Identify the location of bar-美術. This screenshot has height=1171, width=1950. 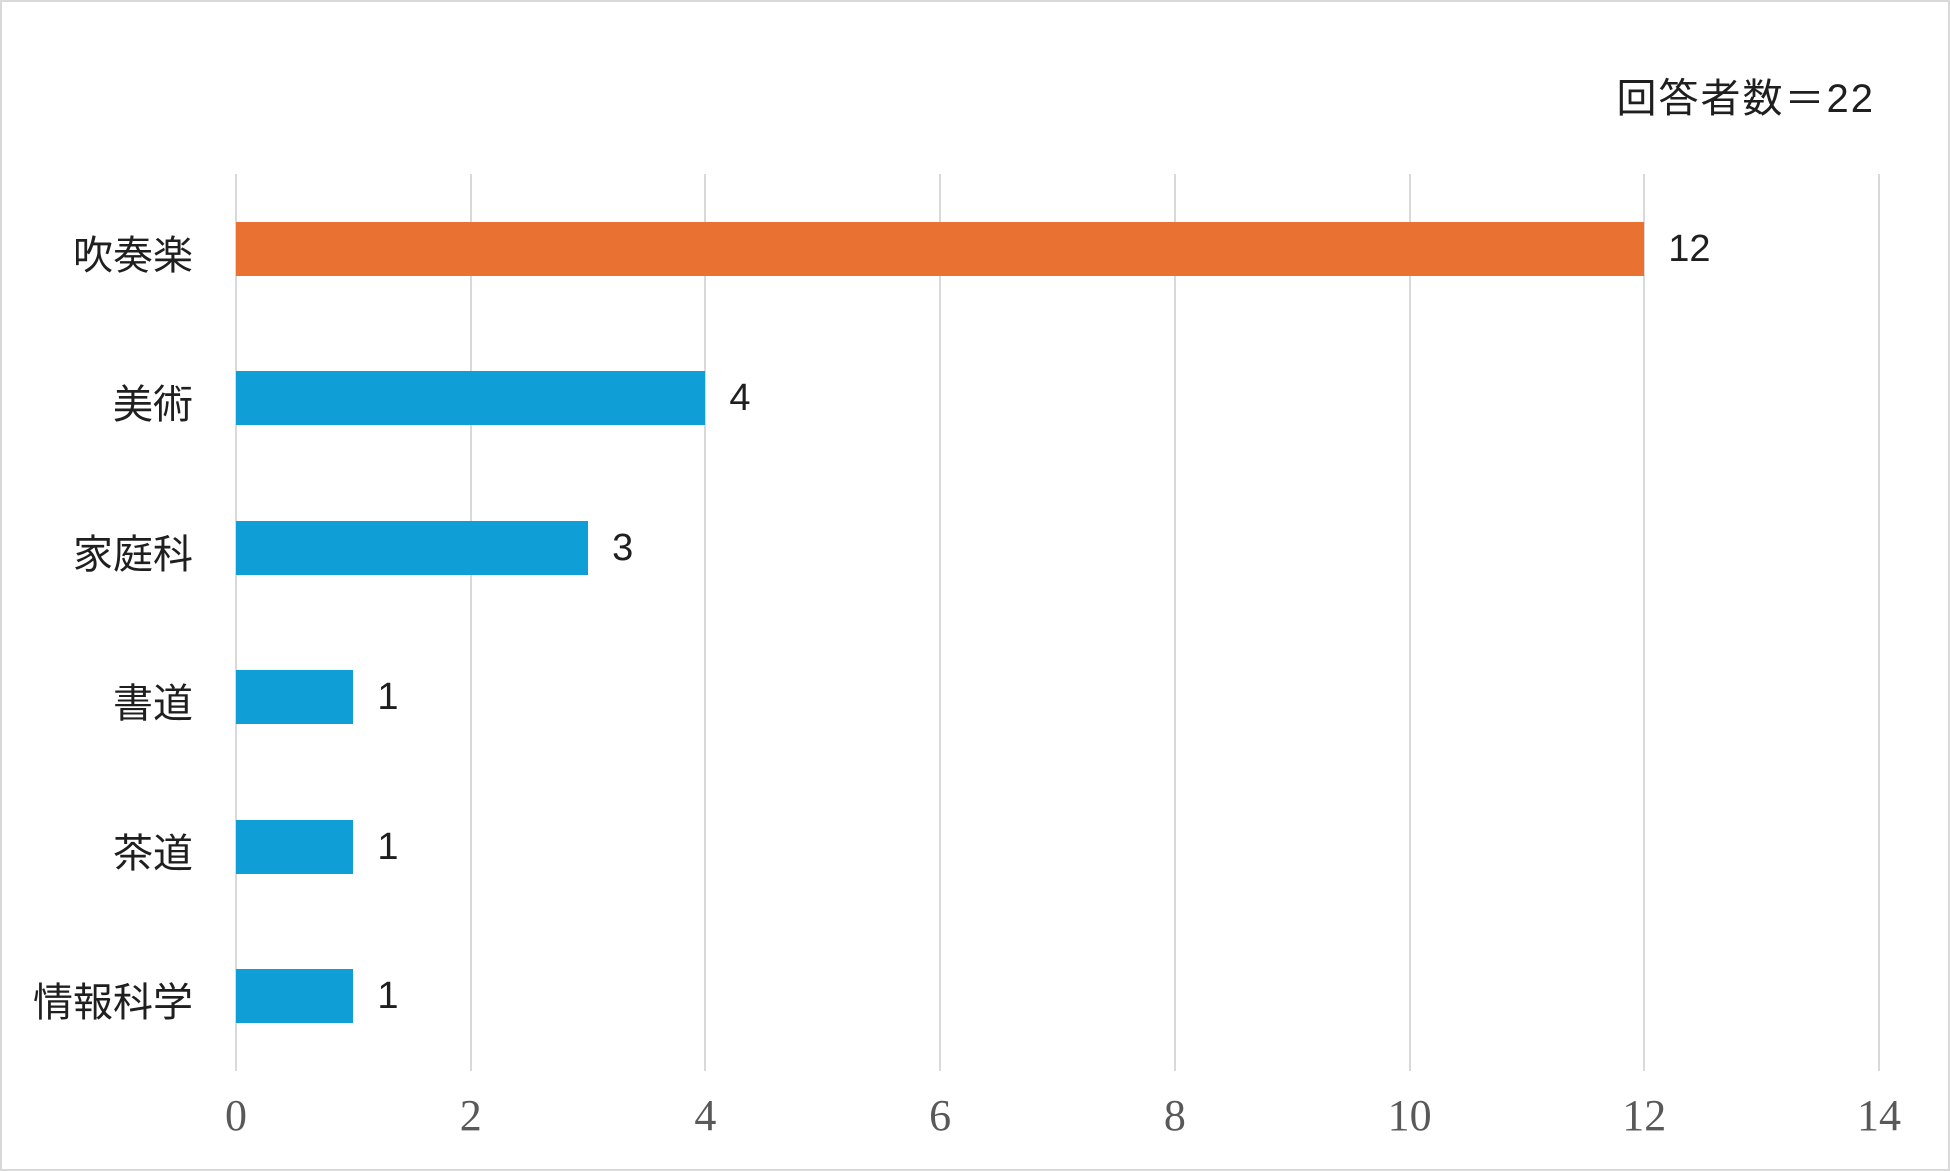
(471, 398).